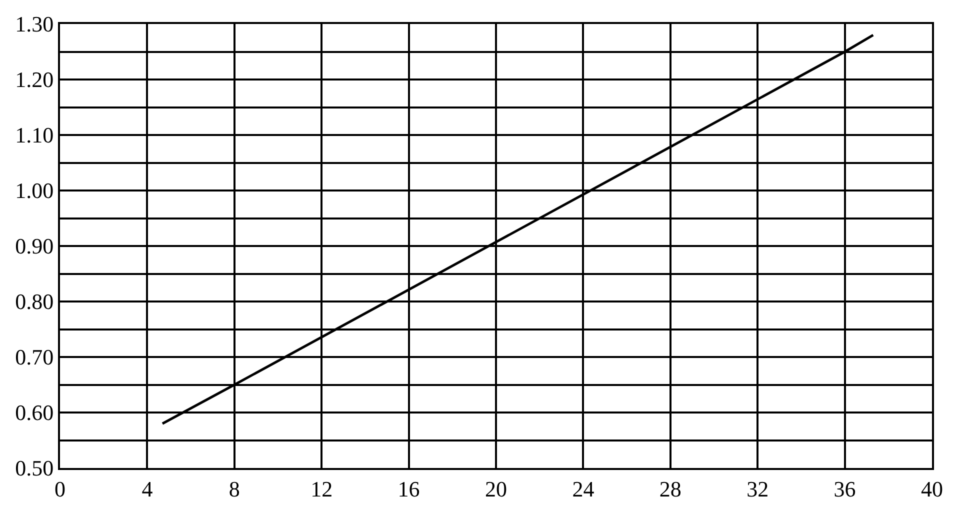  What do you see at coordinates (34, 191) in the screenshot?
I see `y-tick-label: 1.00` at bounding box center [34, 191].